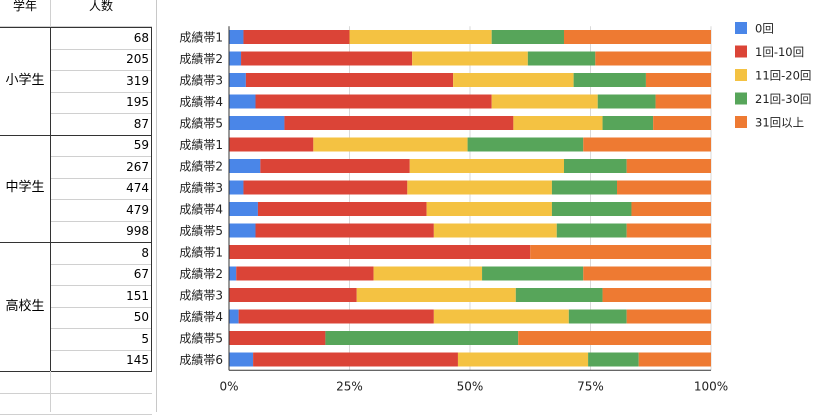 The height and width of the screenshot is (415, 832). Describe the element at coordinates (141, 274) in the screenshot. I see `count-cell: 67` at that location.